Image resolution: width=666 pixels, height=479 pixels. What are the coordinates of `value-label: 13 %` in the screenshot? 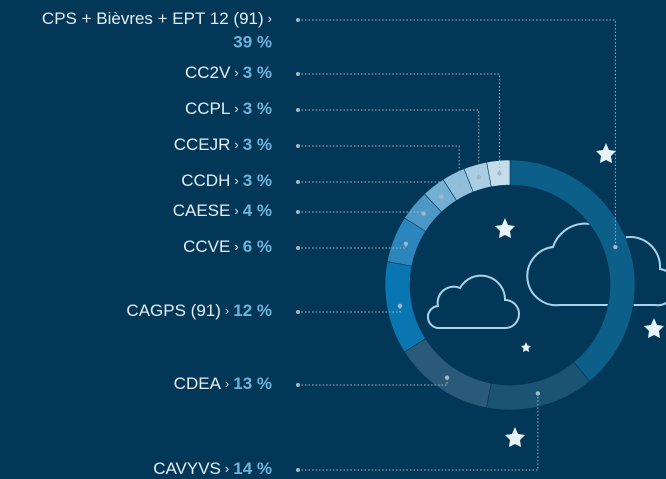 It's located at (252, 383).